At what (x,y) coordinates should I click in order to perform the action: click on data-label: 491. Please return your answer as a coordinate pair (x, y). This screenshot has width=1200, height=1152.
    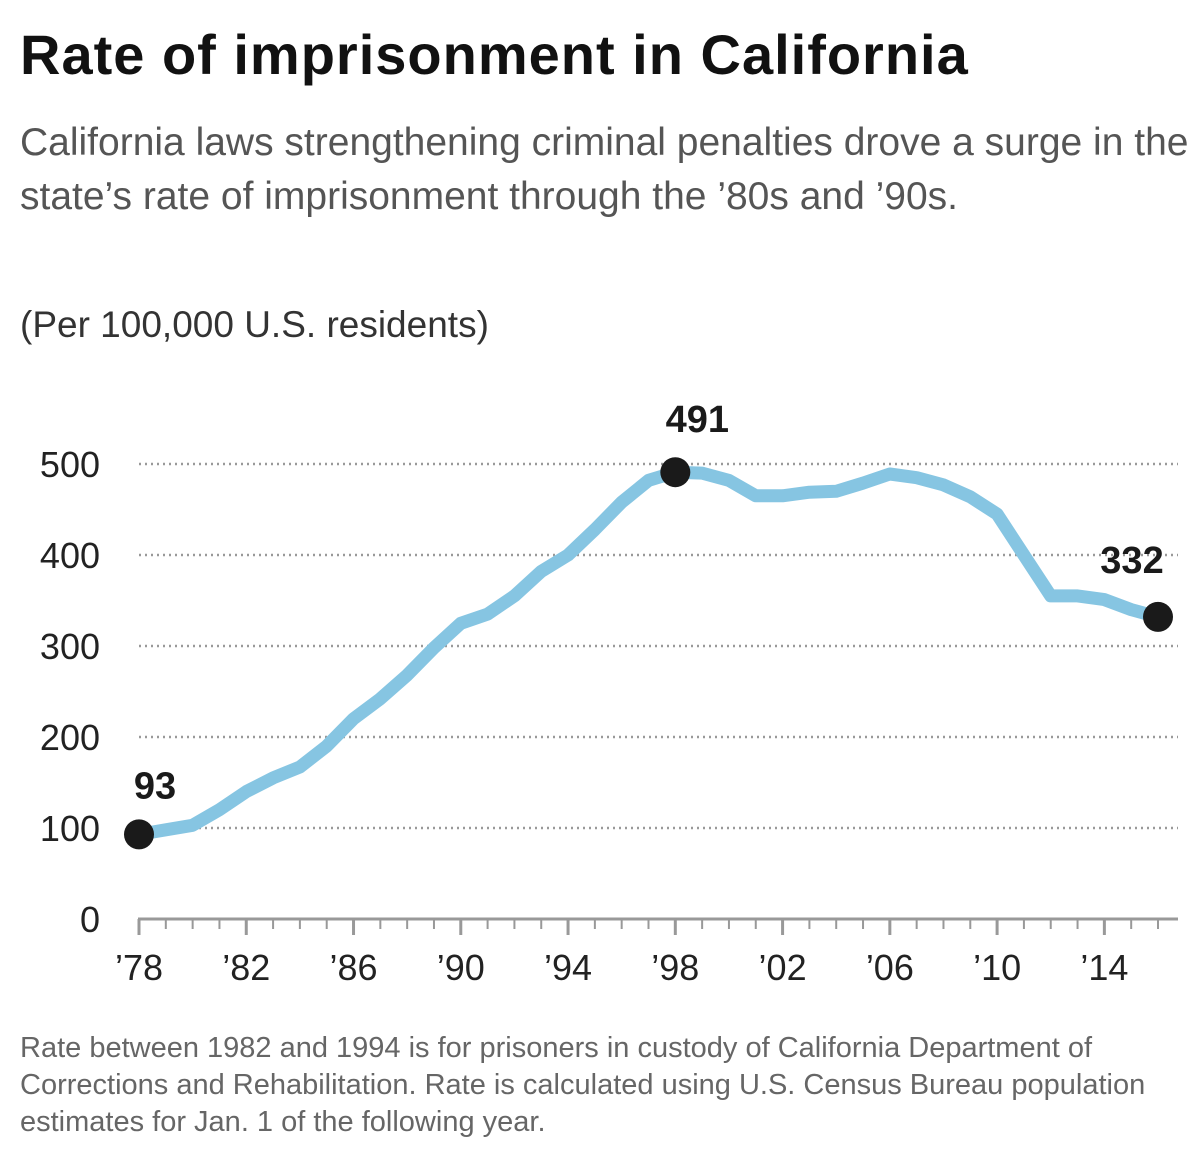
    Looking at the image, I should click on (697, 420).